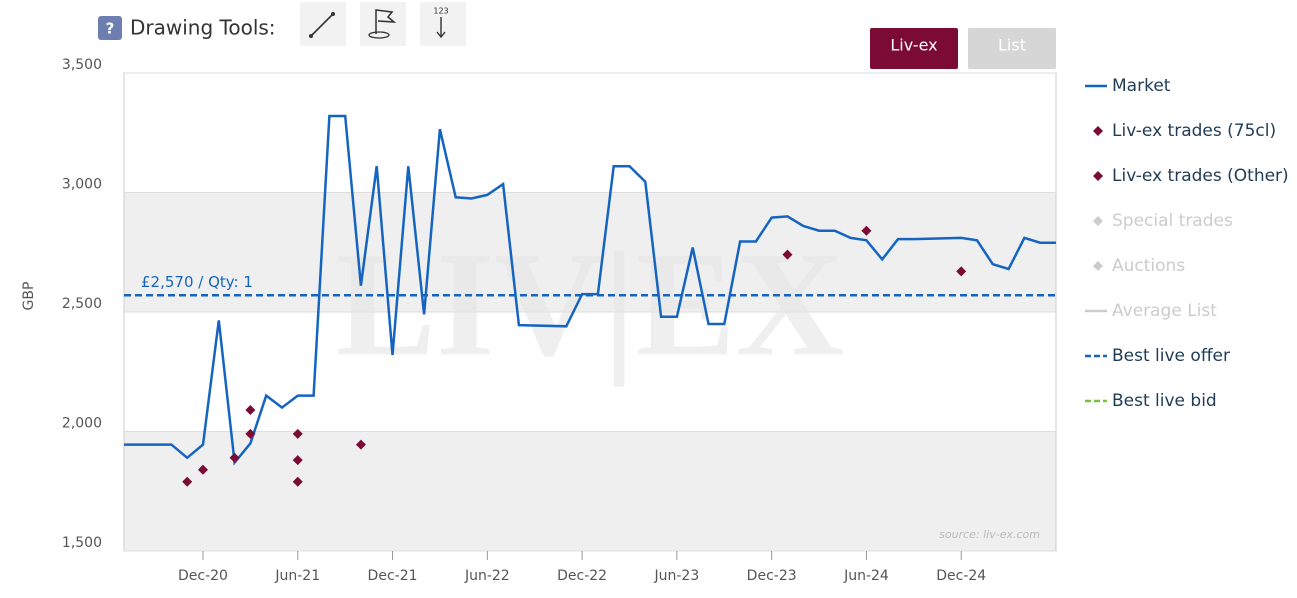  I want to click on legend-label: Average List, so click(1164, 311).